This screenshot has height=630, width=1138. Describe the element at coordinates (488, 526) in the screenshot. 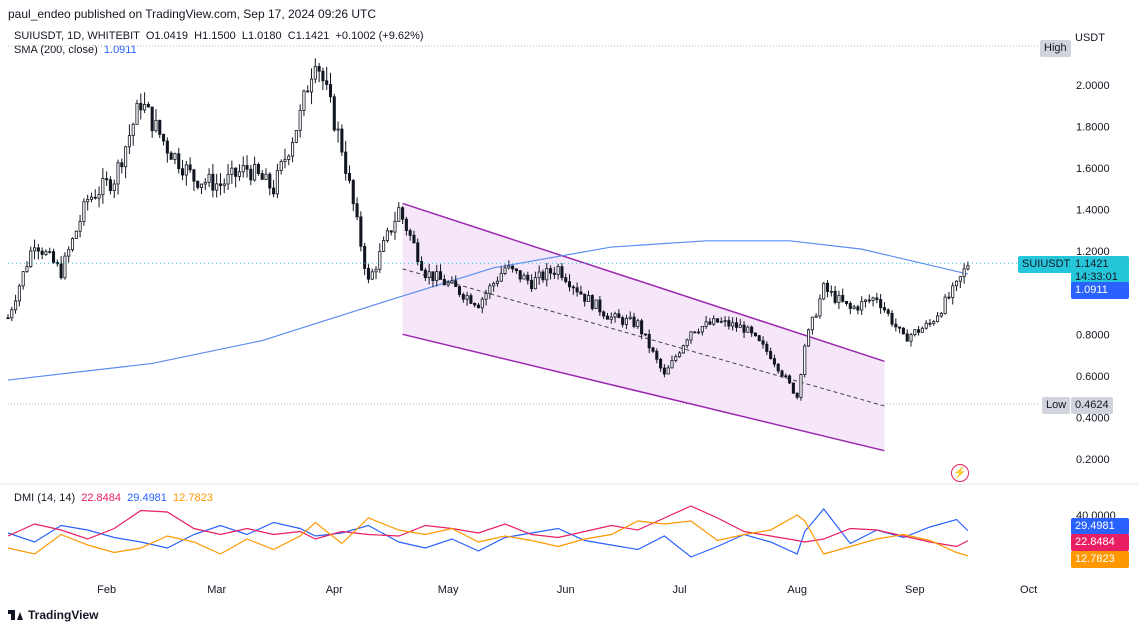

I see `dmi-line-adx` at that location.